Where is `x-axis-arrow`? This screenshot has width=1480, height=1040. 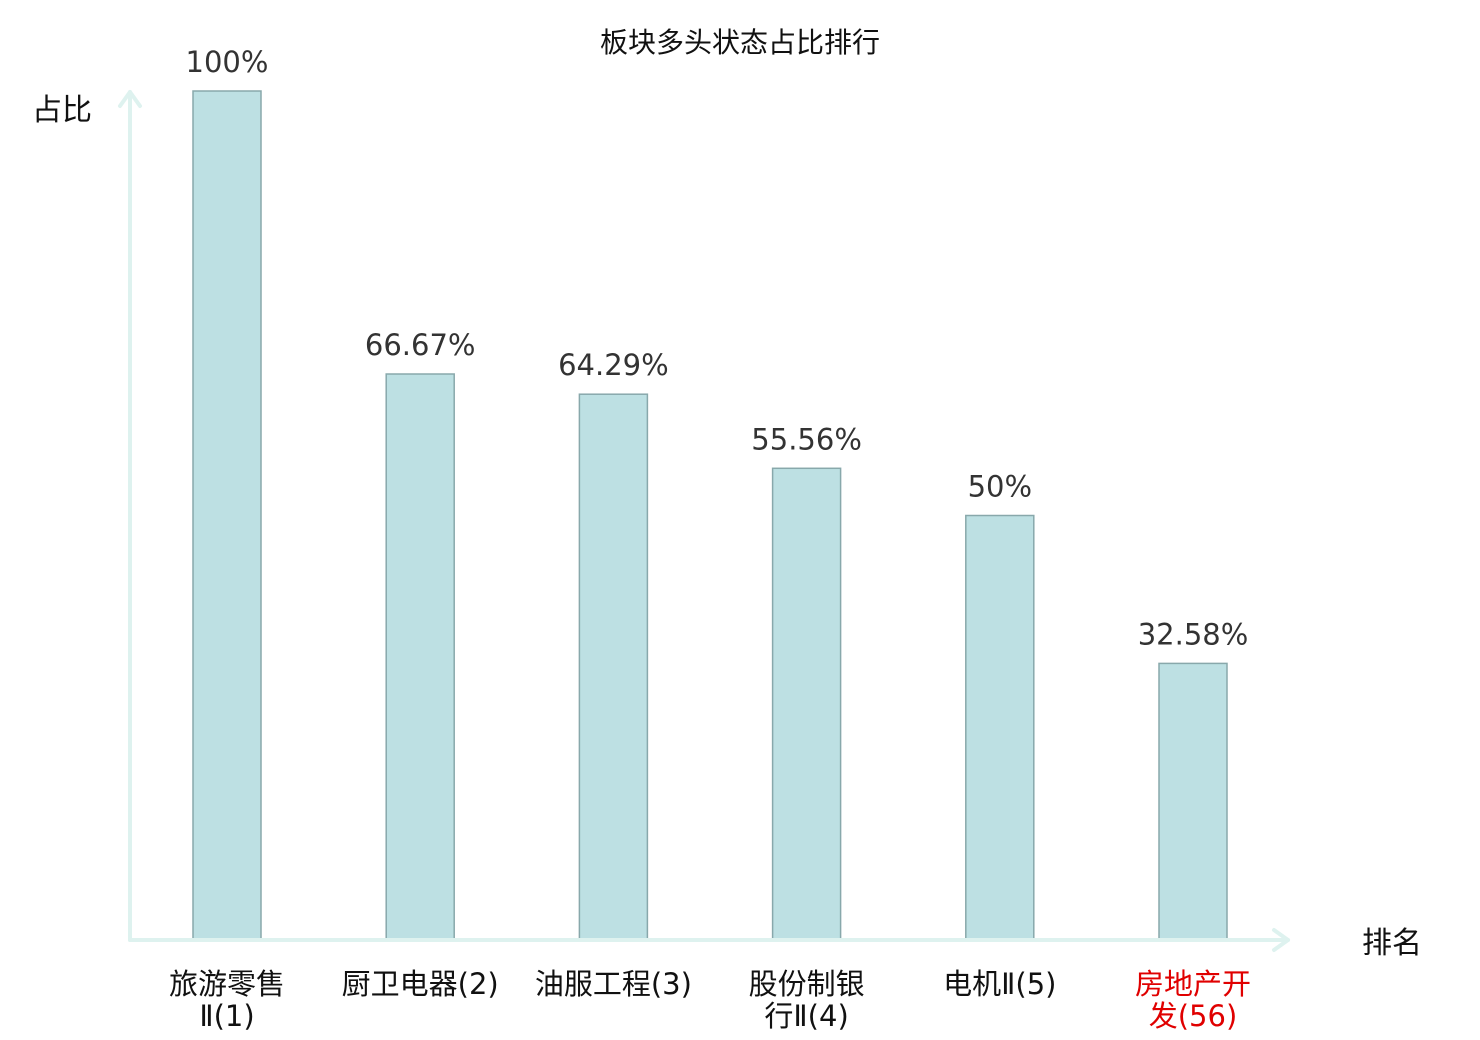 x-axis-arrow is located at coordinates (1281, 940).